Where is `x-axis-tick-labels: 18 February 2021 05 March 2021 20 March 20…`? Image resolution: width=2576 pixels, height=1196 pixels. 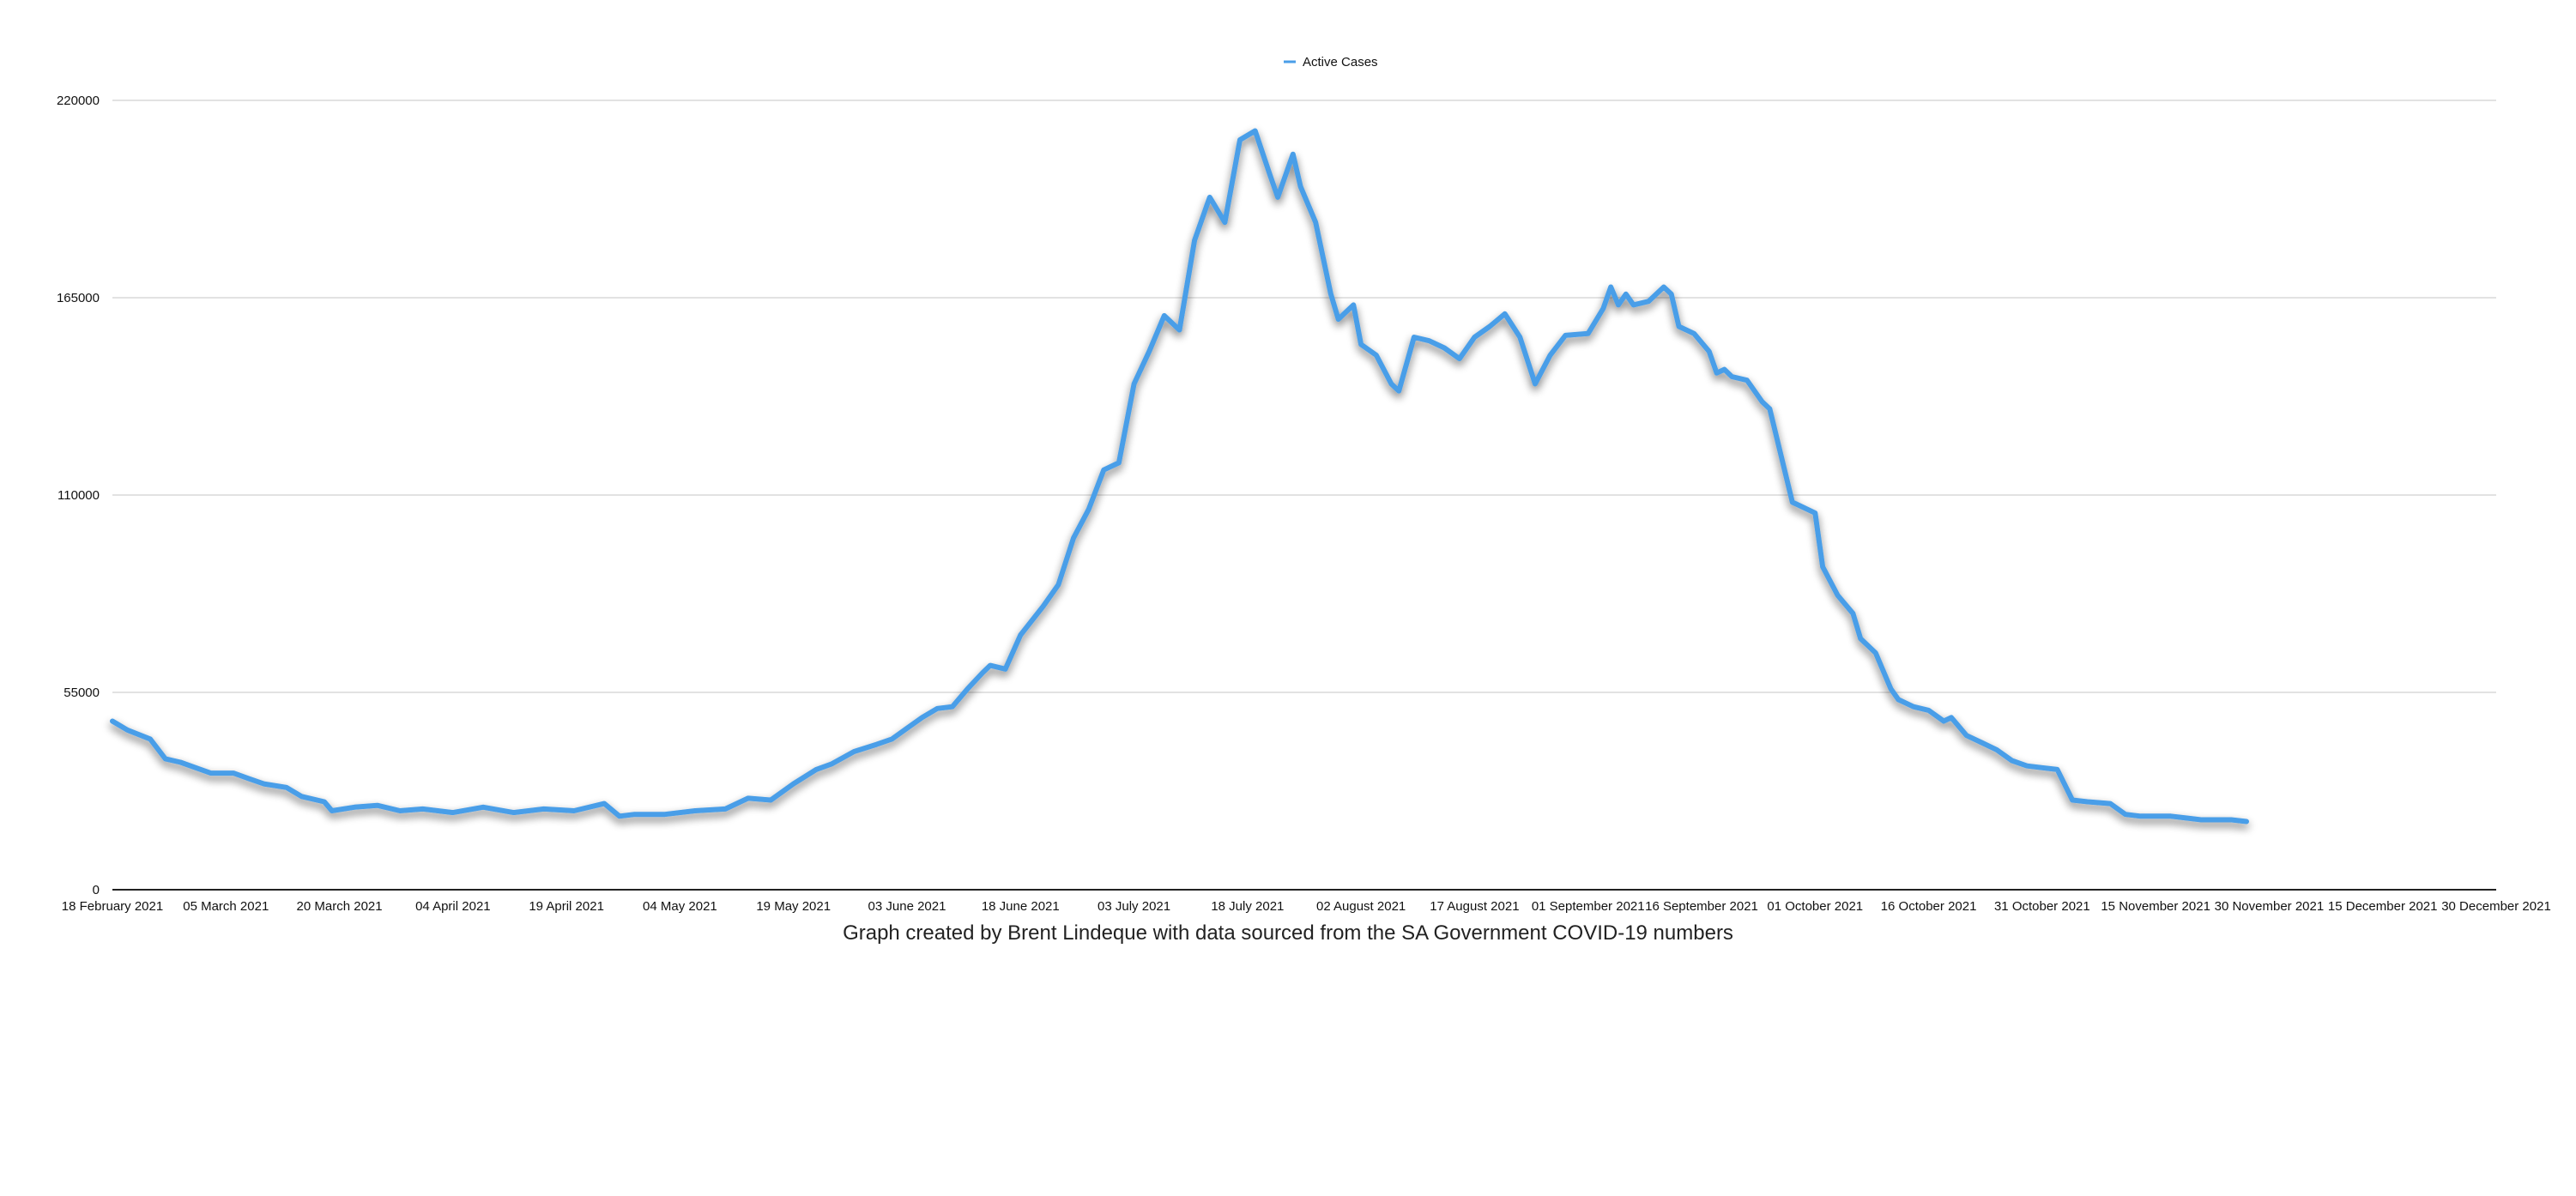 x-axis-tick-labels: 18 February 2021 05 March 2021 20 March 20… is located at coordinates (1306, 906).